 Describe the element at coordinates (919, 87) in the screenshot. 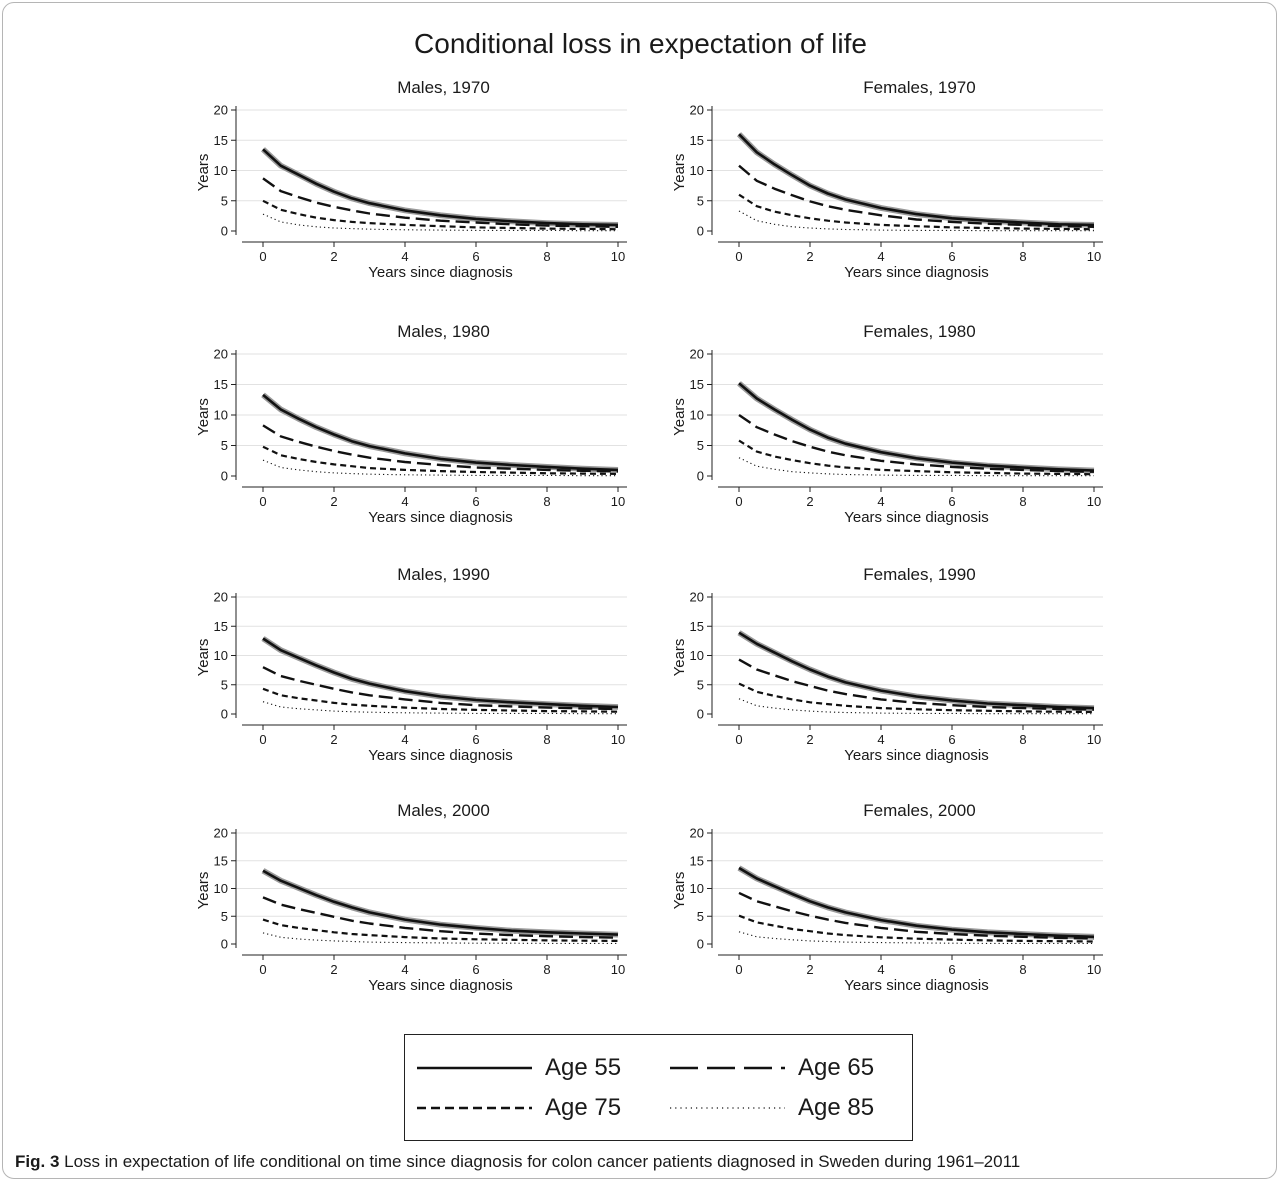

I see `panel-title: Females, 1970` at that location.